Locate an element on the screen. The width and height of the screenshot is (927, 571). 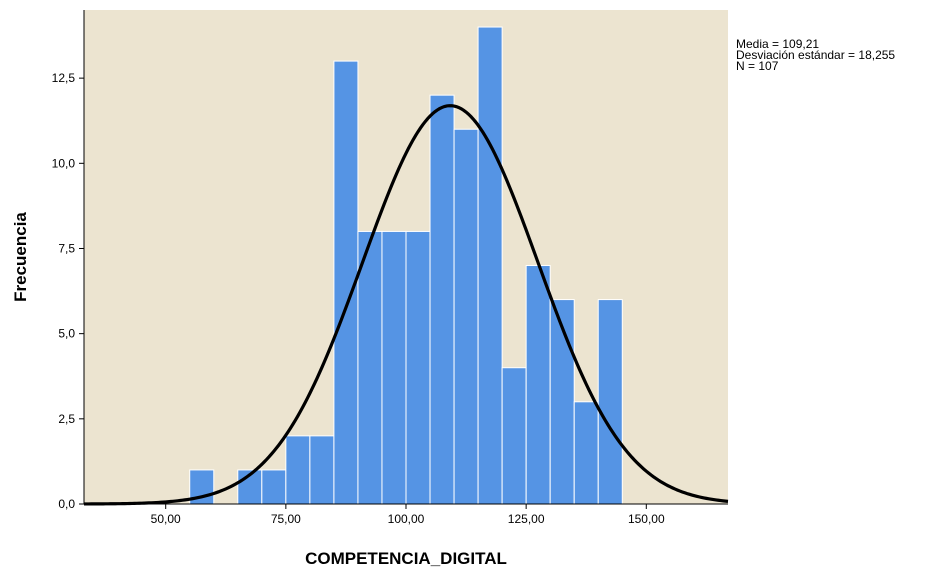
stats-line: N = 107 is located at coordinates (757, 66).